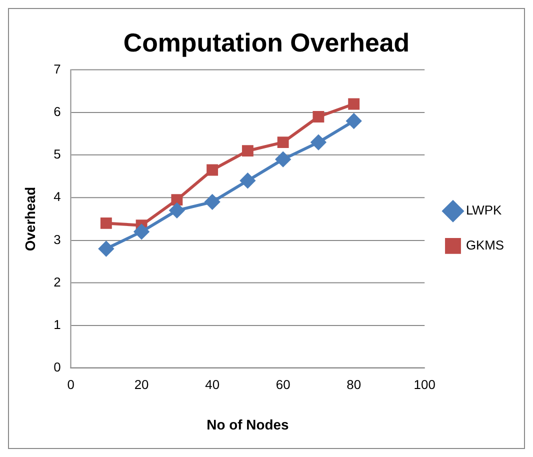  What do you see at coordinates (57, 154) in the screenshot?
I see `y-tick-label: 5` at bounding box center [57, 154].